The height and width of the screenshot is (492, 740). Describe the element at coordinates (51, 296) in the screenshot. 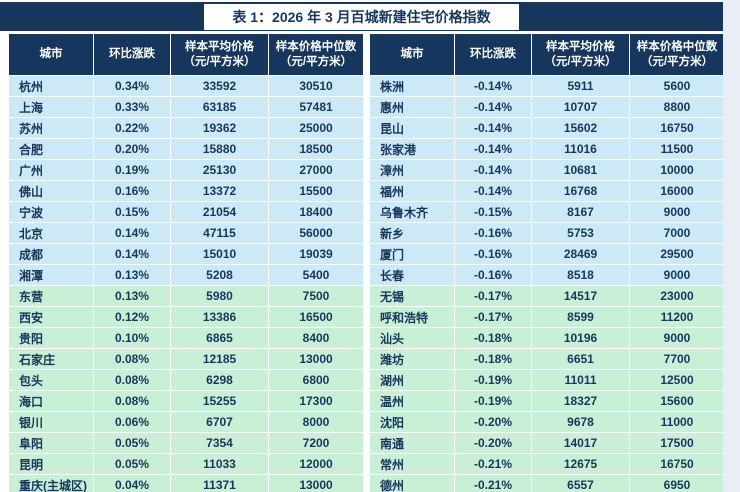

I see `city-cell: 东营` at that location.